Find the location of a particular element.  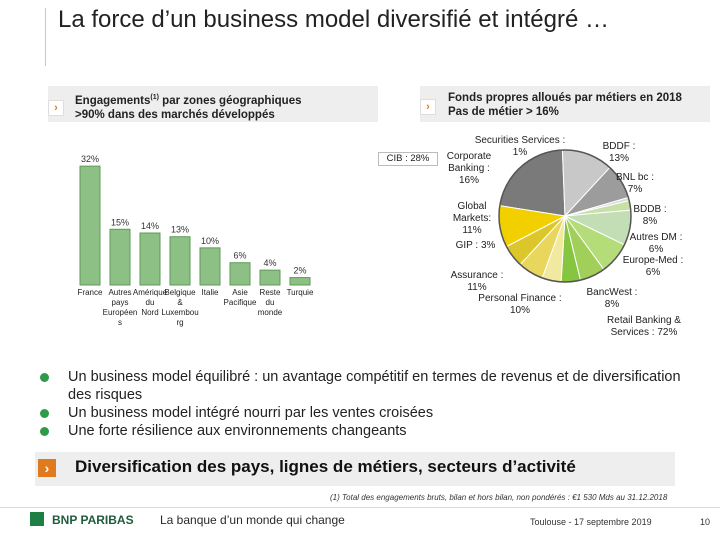

bar-value-label: 10% is located at coordinates (210, 241).